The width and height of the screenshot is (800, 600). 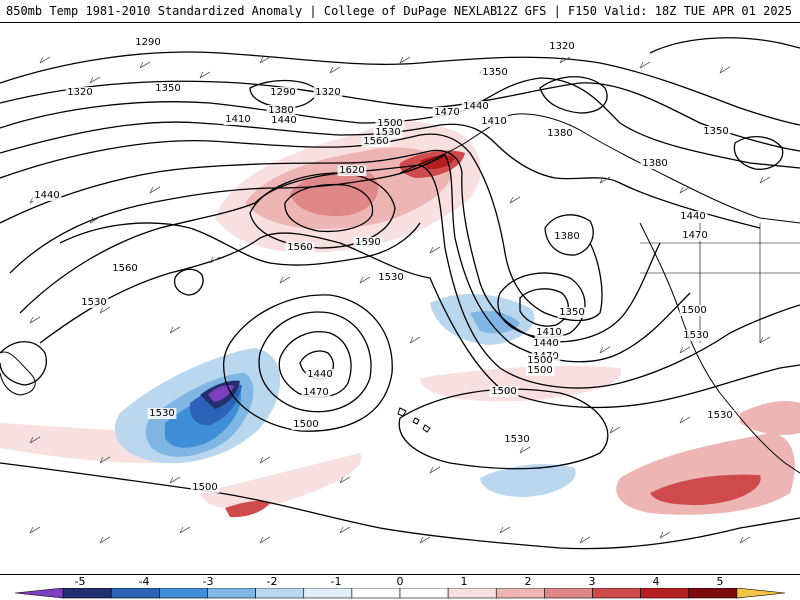 What do you see at coordinates (282, 92) in the screenshot?
I see `contour-label: 1290` at bounding box center [282, 92].